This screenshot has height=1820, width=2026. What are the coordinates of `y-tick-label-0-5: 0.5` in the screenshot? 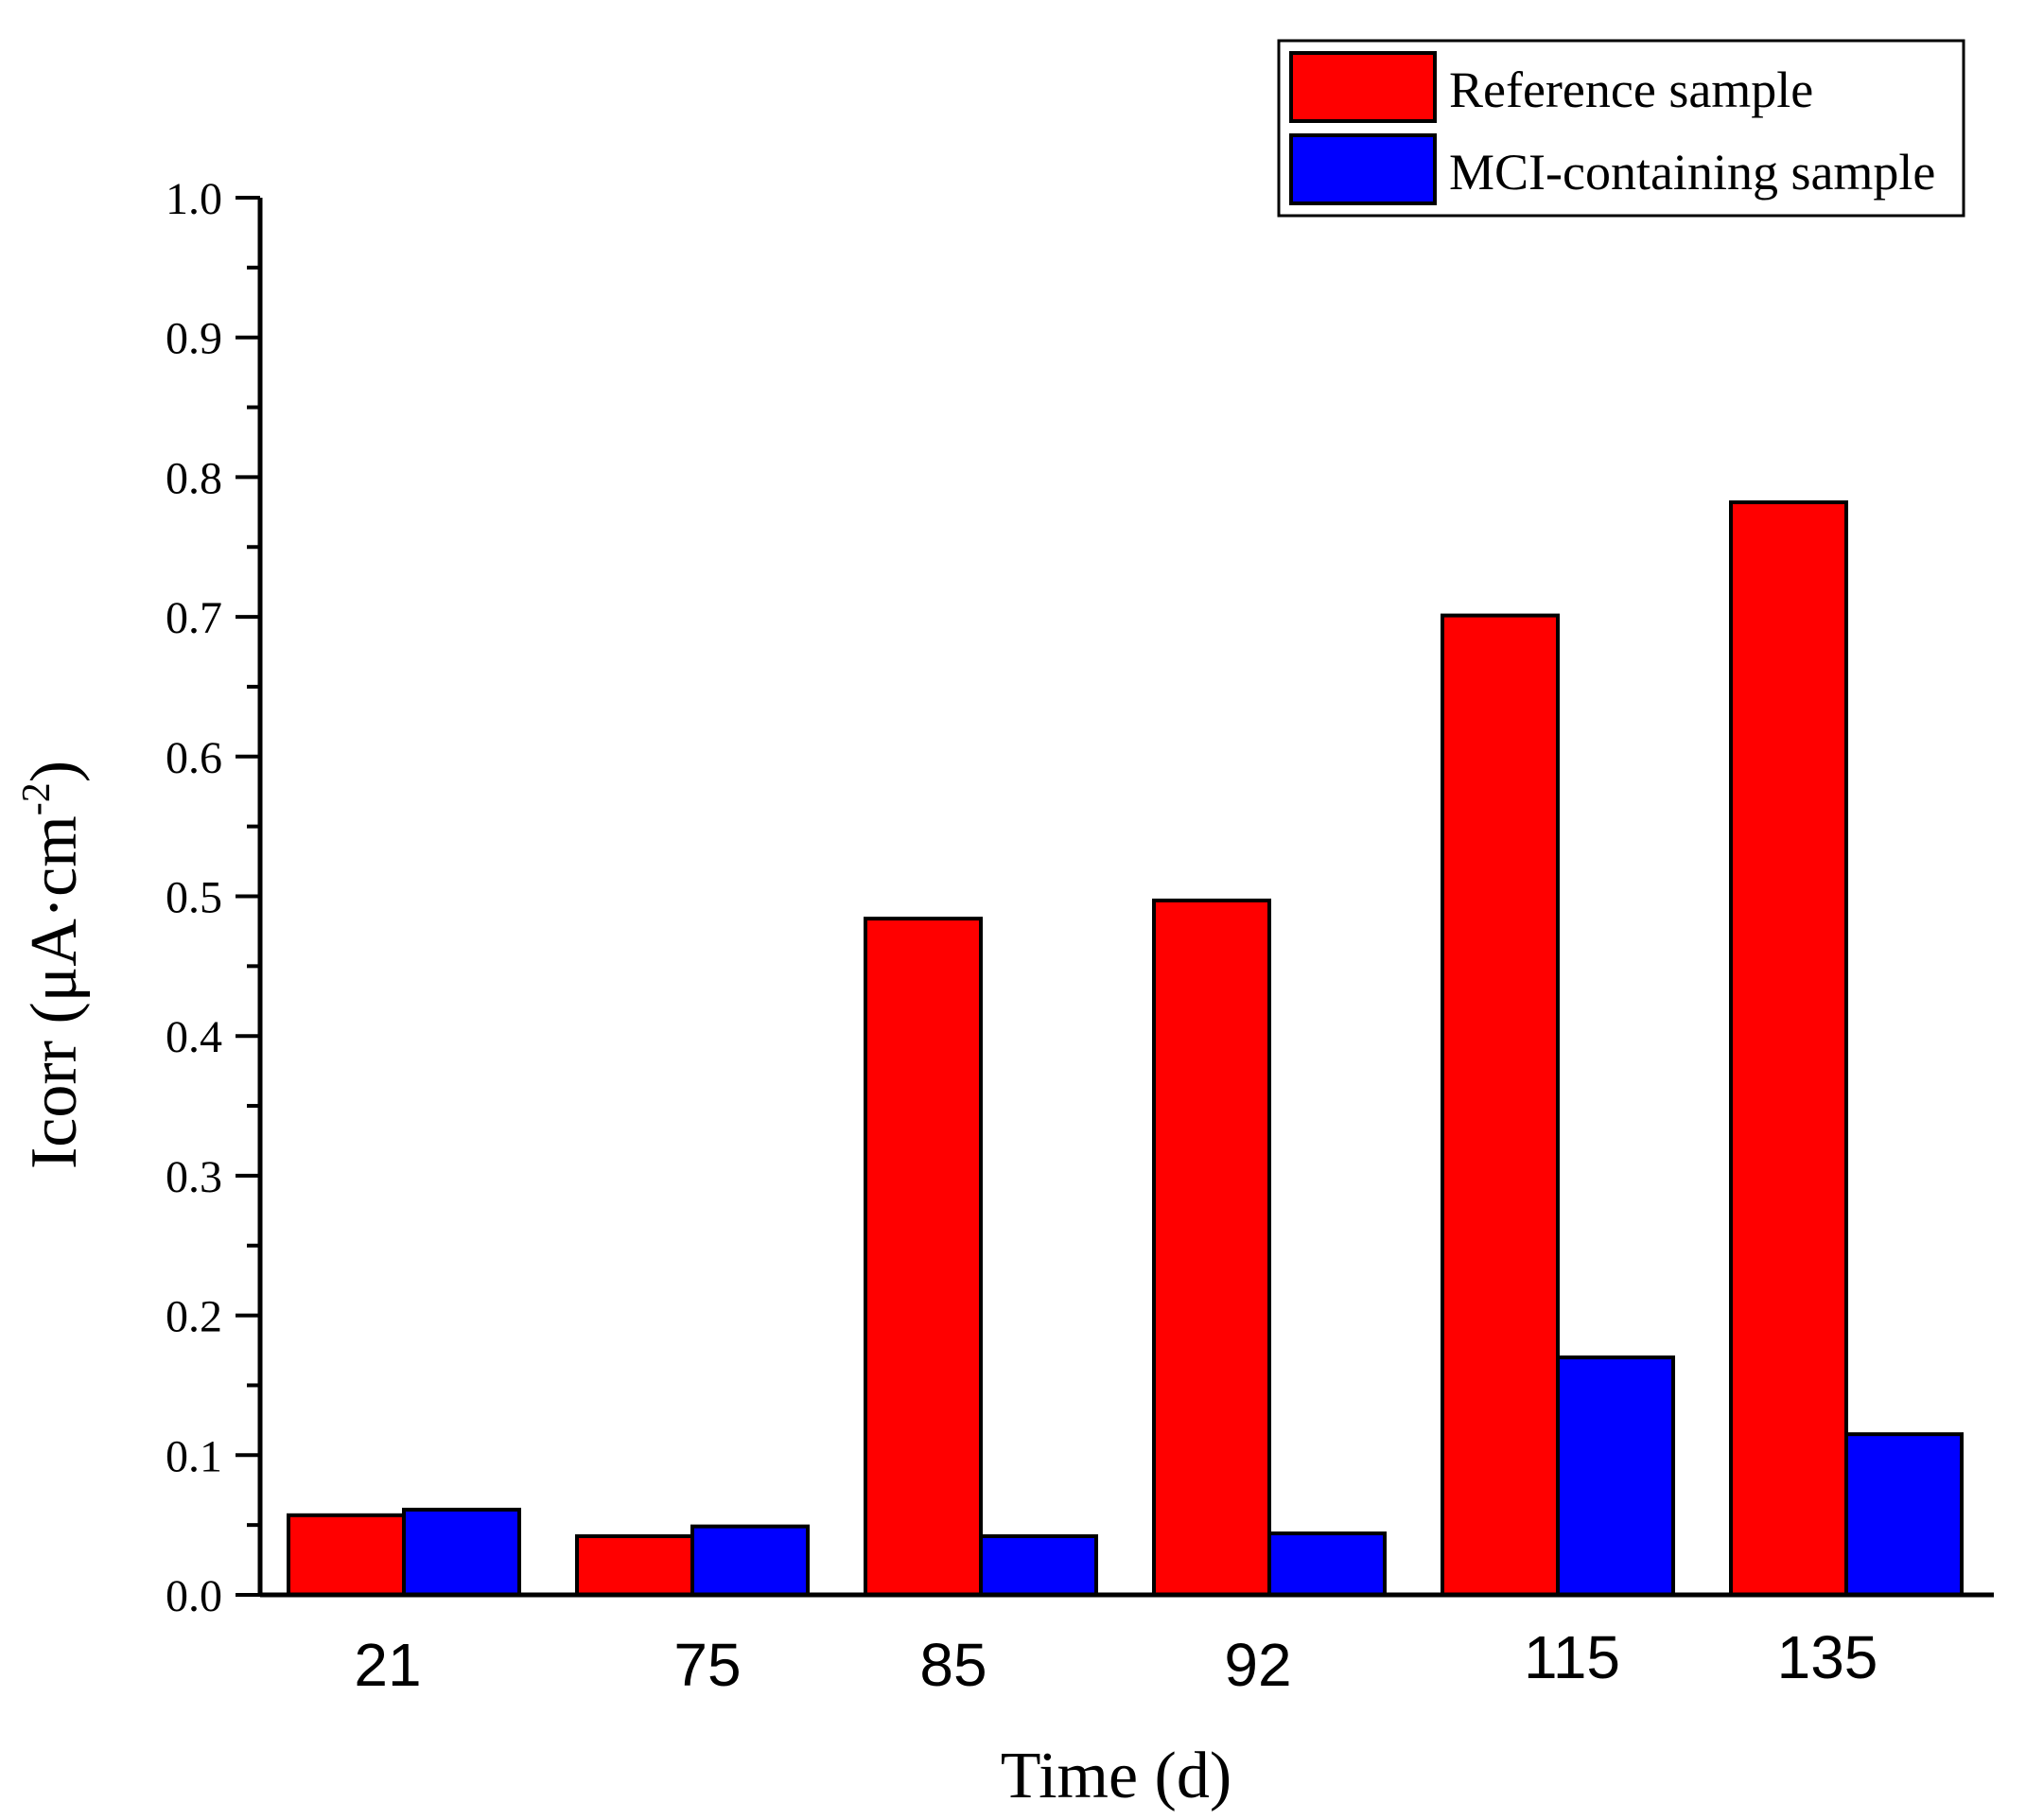 It's located at (194, 898).